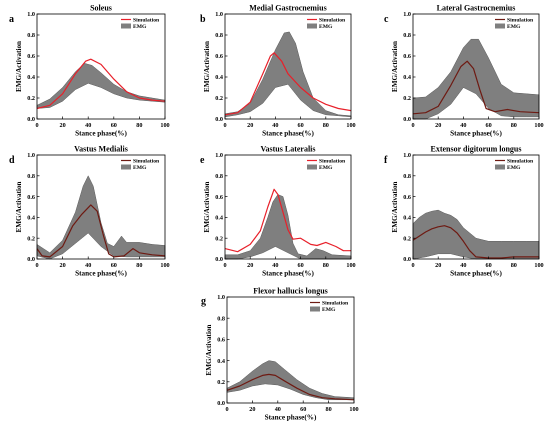 The image size is (550, 426). Describe the element at coordinates (202, 160) in the screenshot. I see `panel-letter: e` at that location.